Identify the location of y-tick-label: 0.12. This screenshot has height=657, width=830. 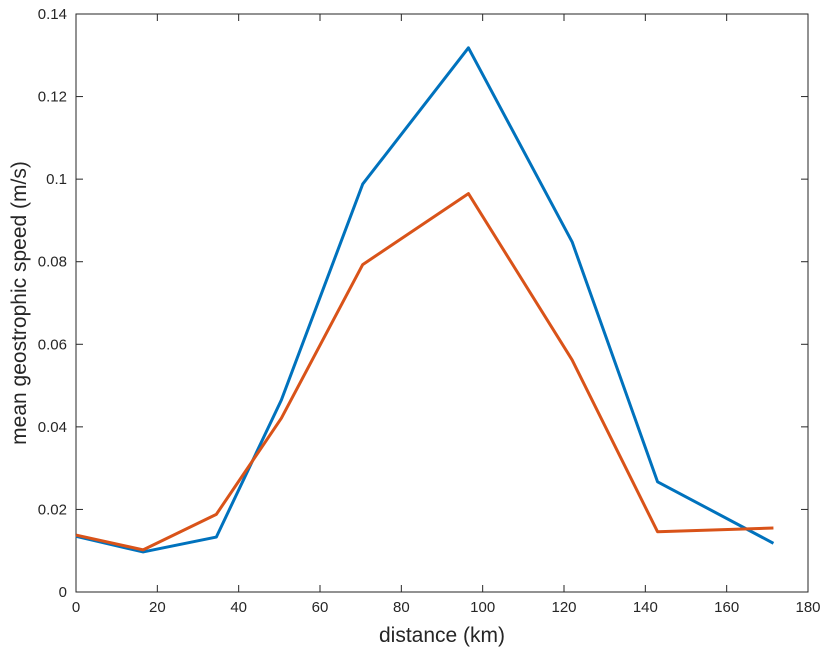
(52, 97).